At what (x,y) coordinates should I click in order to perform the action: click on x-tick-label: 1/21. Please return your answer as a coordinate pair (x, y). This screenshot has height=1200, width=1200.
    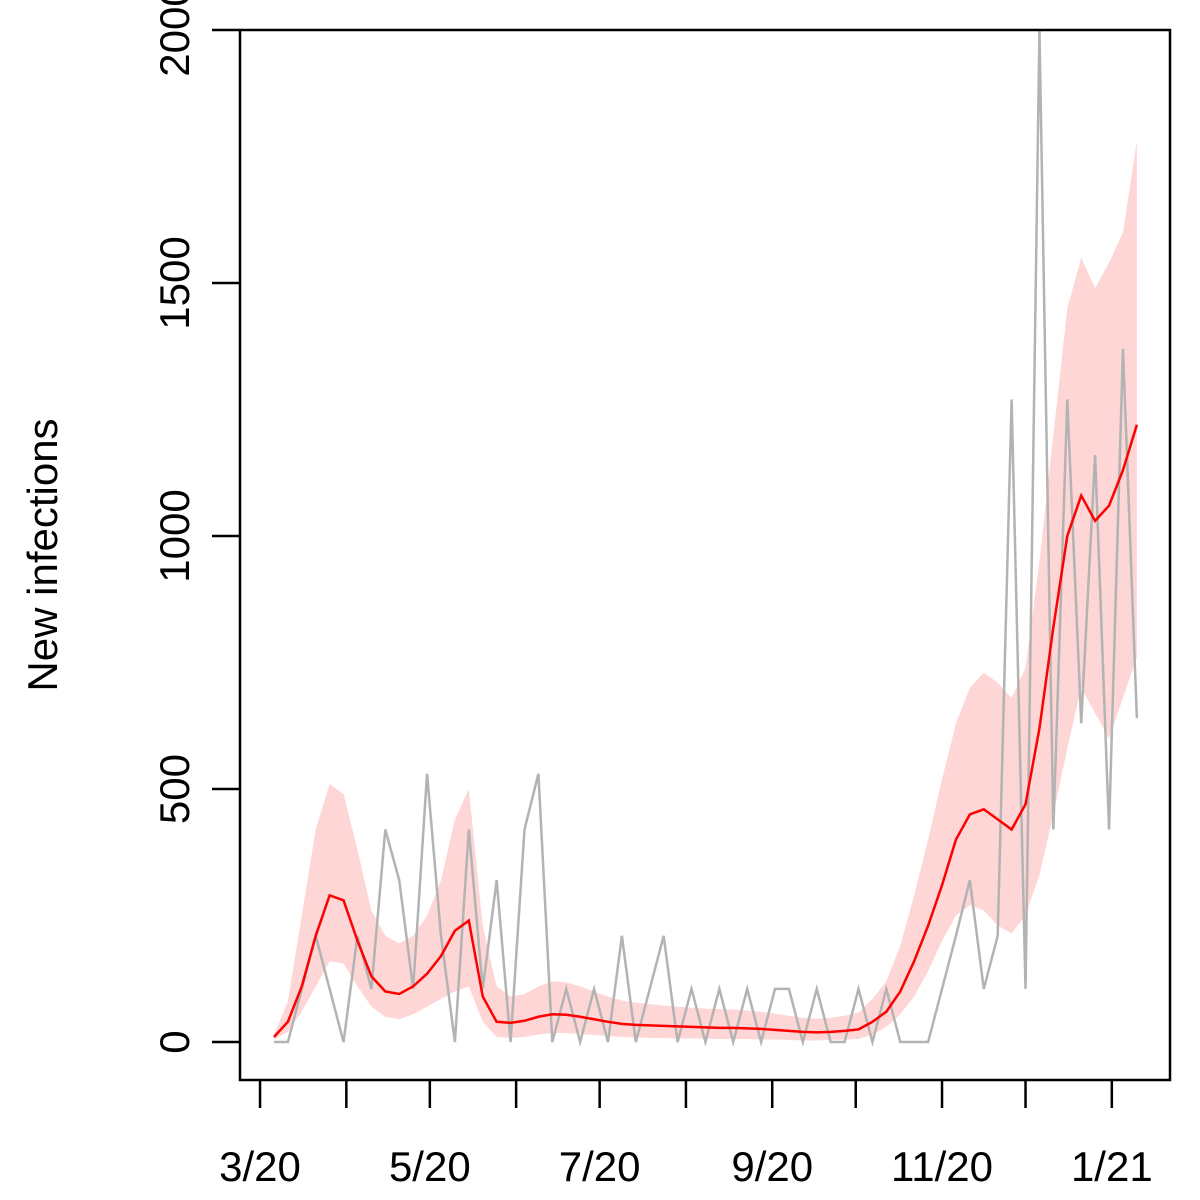
    Looking at the image, I should click on (1112, 1166).